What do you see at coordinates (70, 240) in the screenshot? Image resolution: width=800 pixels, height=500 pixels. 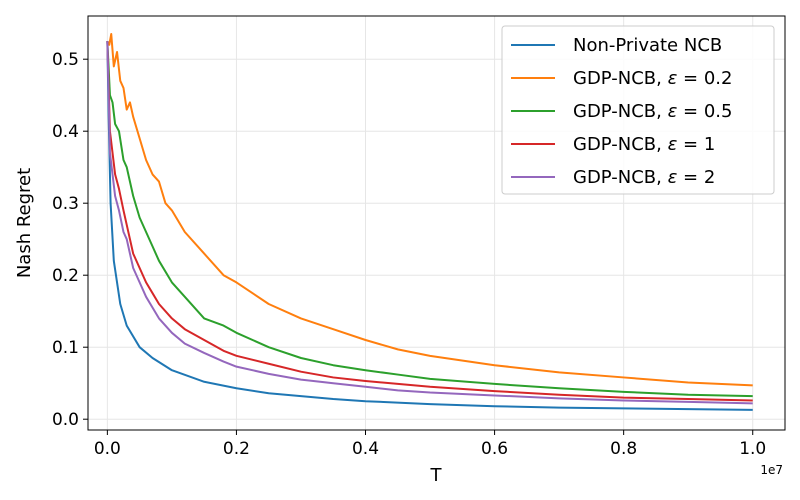 I see `y-axis-ticks: 0.0 0.1 0.2 0.3 0.4 0.5` at bounding box center [70, 240].